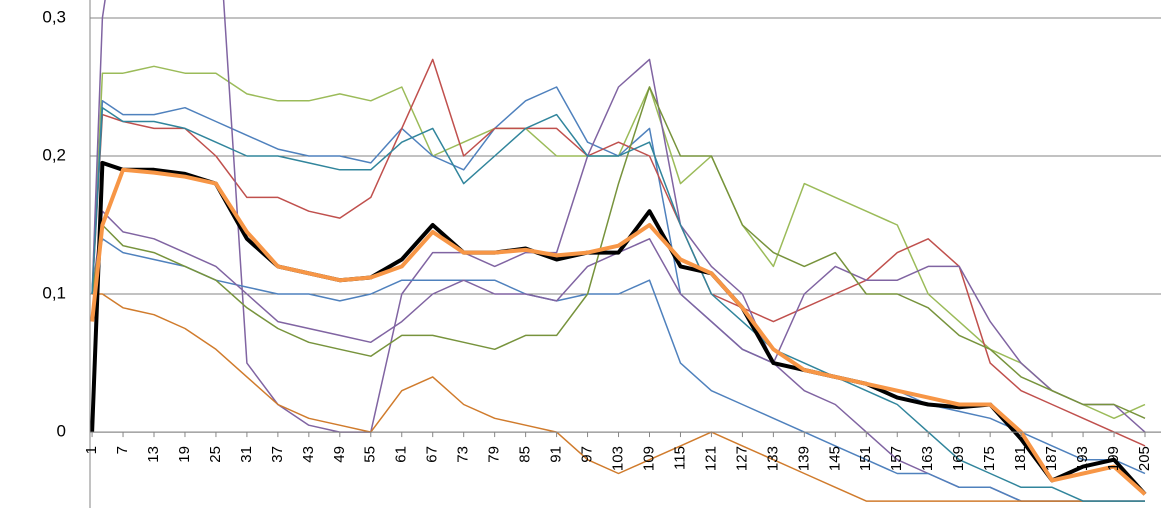  I want to click on x-tick-label: 139, so click(803, 458).